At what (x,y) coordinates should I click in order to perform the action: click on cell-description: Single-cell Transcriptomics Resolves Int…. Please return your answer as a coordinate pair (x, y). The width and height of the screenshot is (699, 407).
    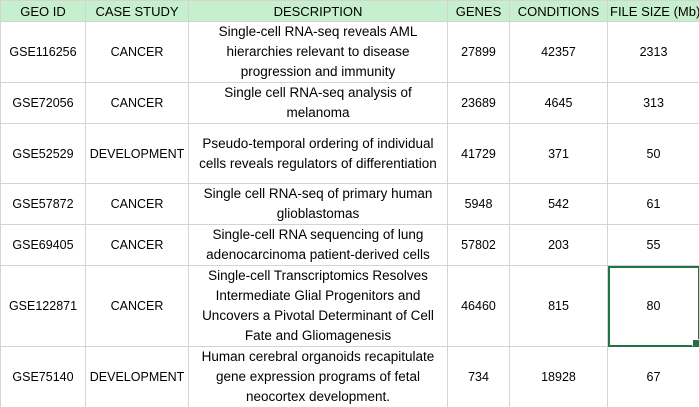
    Looking at the image, I should click on (318, 306).